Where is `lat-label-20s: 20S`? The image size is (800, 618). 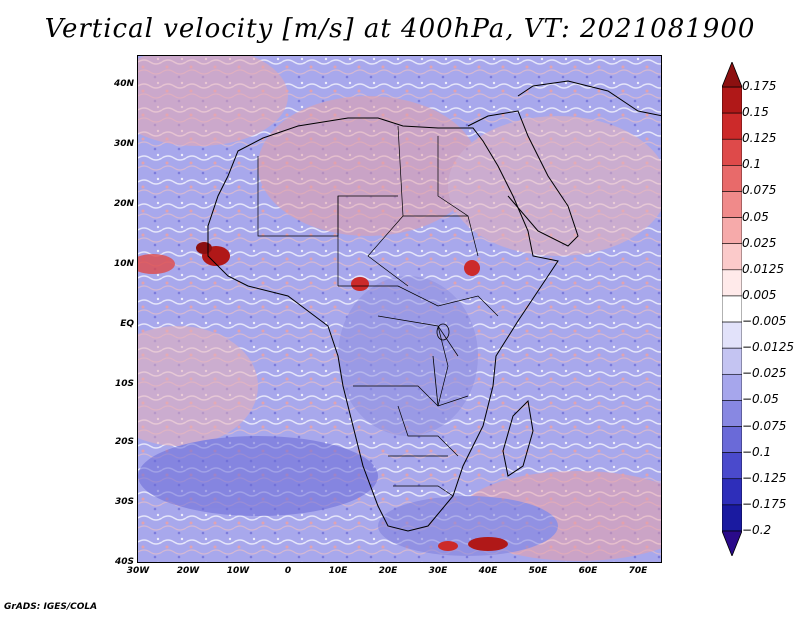 lat-label-20s: 20S is located at coordinates (124, 442).